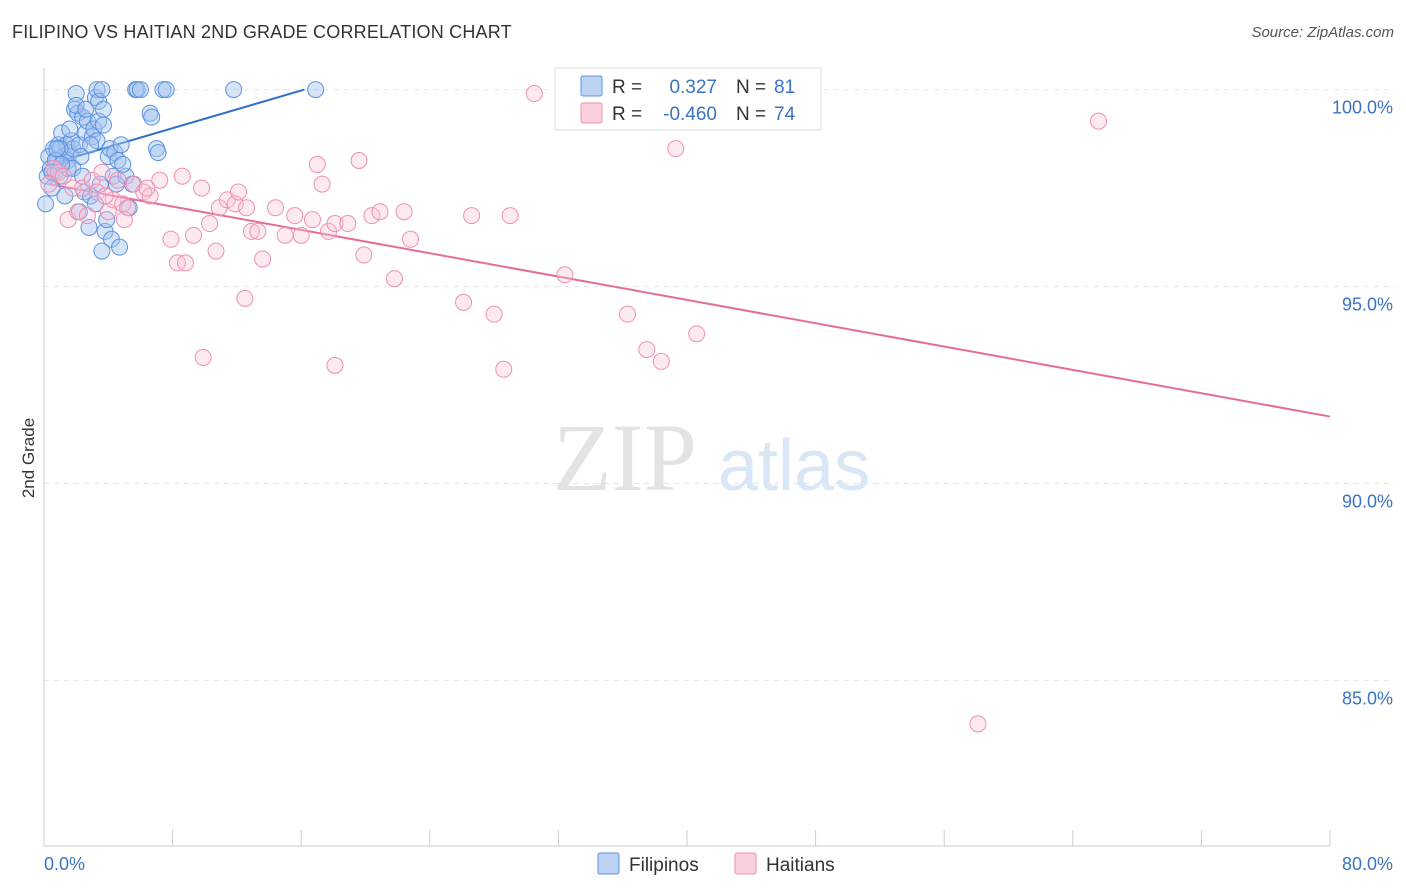 This screenshot has width=1406, height=892. I want to click on stats-swatch-haitians, so click(591, 113).